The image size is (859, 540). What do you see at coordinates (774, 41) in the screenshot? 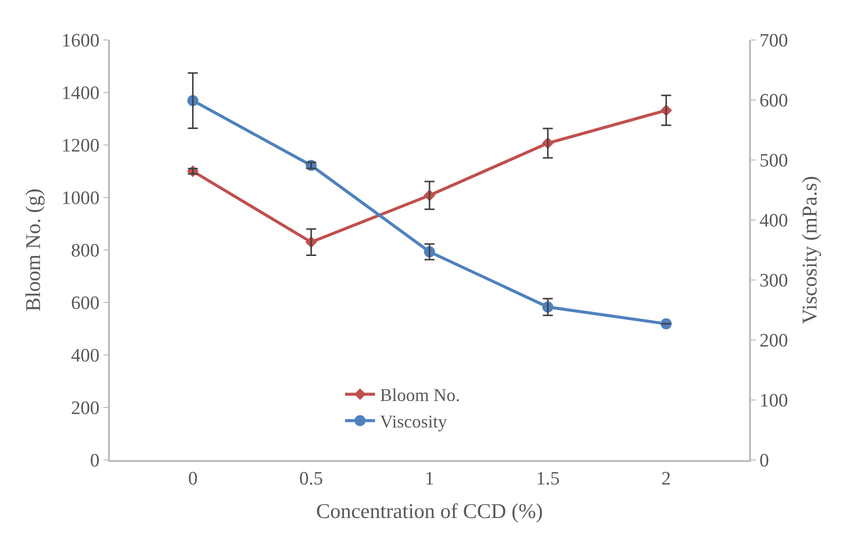
I see `y2-tick-label: 700` at bounding box center [774, 41].